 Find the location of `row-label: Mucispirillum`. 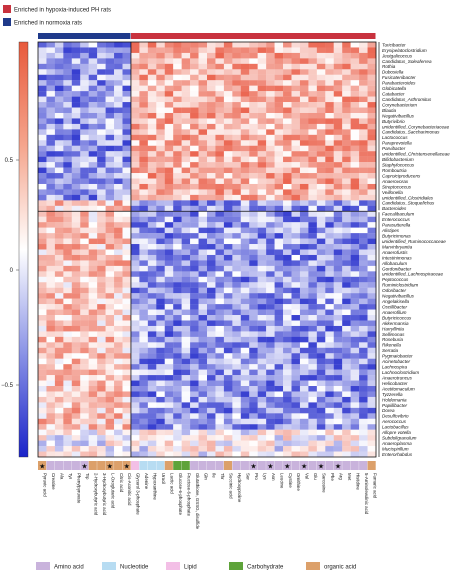

row-label: Mucispirillum is located at coordinates (395, 448).